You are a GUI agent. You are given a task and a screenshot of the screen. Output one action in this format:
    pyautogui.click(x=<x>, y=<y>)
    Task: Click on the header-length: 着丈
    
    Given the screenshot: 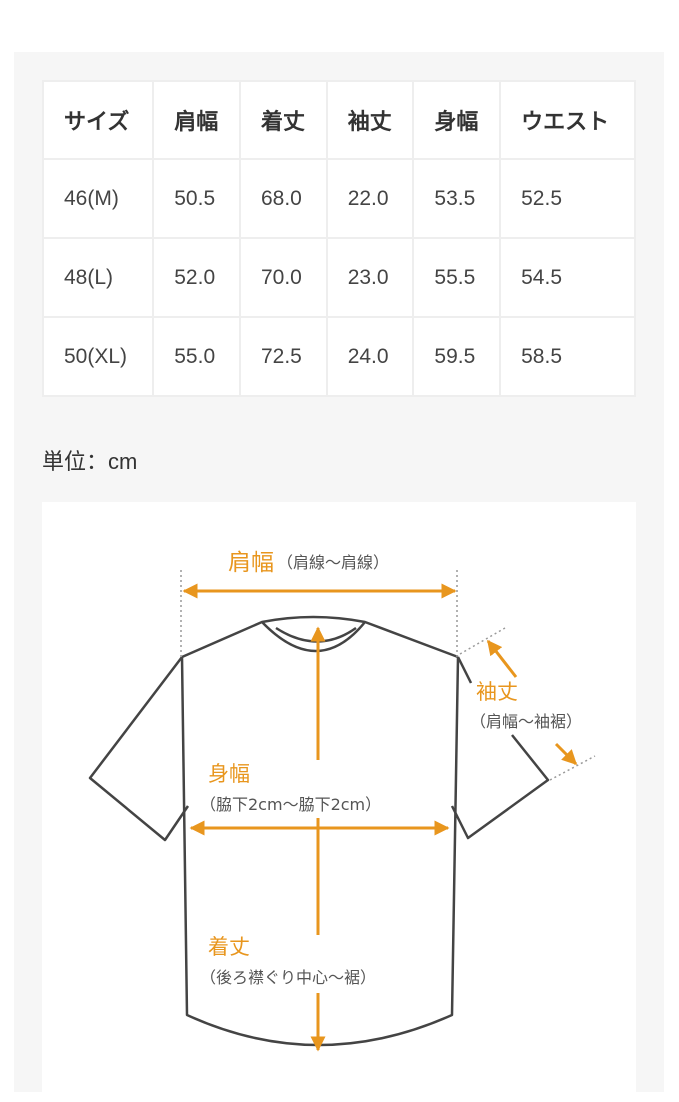 What is the action you would take?
    pyautogui.click(x=283, y=120)
    